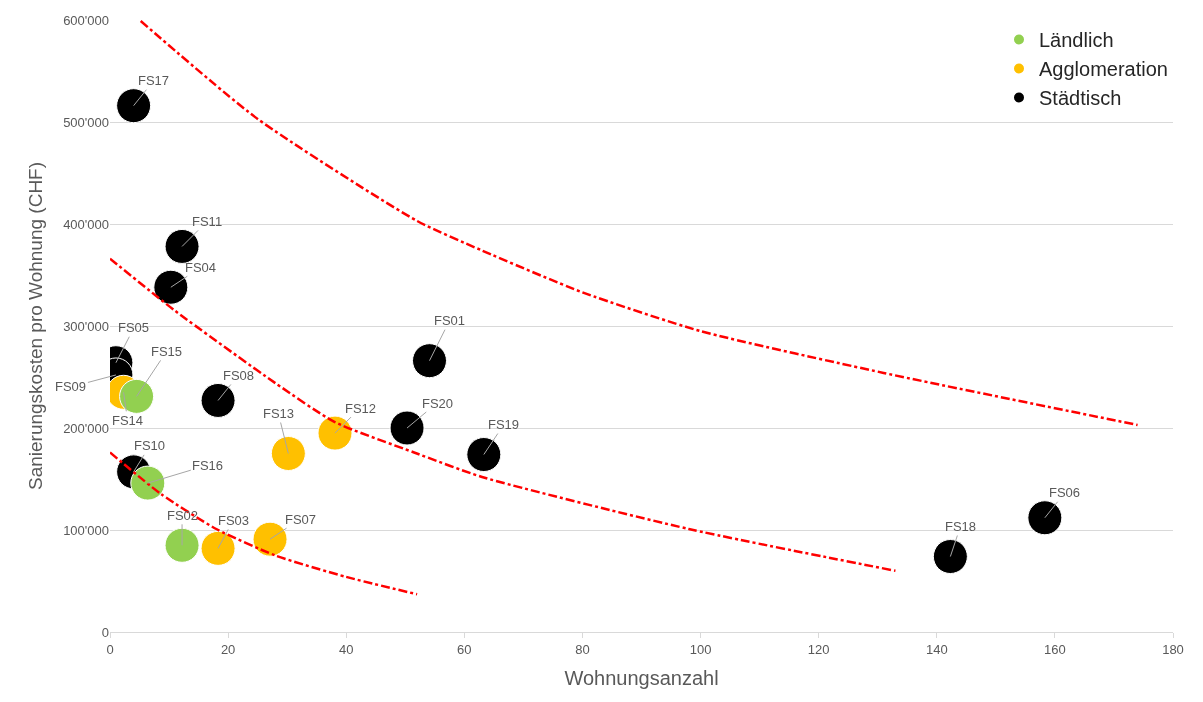 The image size is (1203, 702). I want to click on annotation: FS01, so click(450, 320).